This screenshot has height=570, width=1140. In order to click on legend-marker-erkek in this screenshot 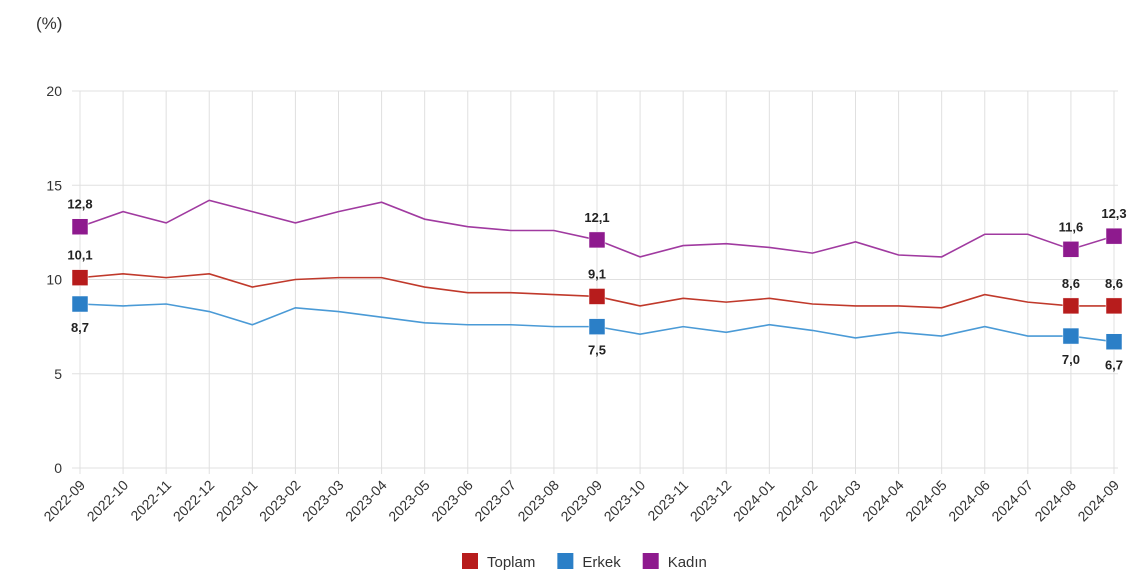, I will do `click(565, 561)`.